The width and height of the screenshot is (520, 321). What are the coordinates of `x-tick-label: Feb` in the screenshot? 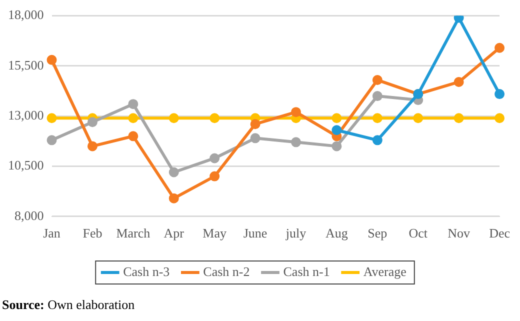 It's located at (92, 233).